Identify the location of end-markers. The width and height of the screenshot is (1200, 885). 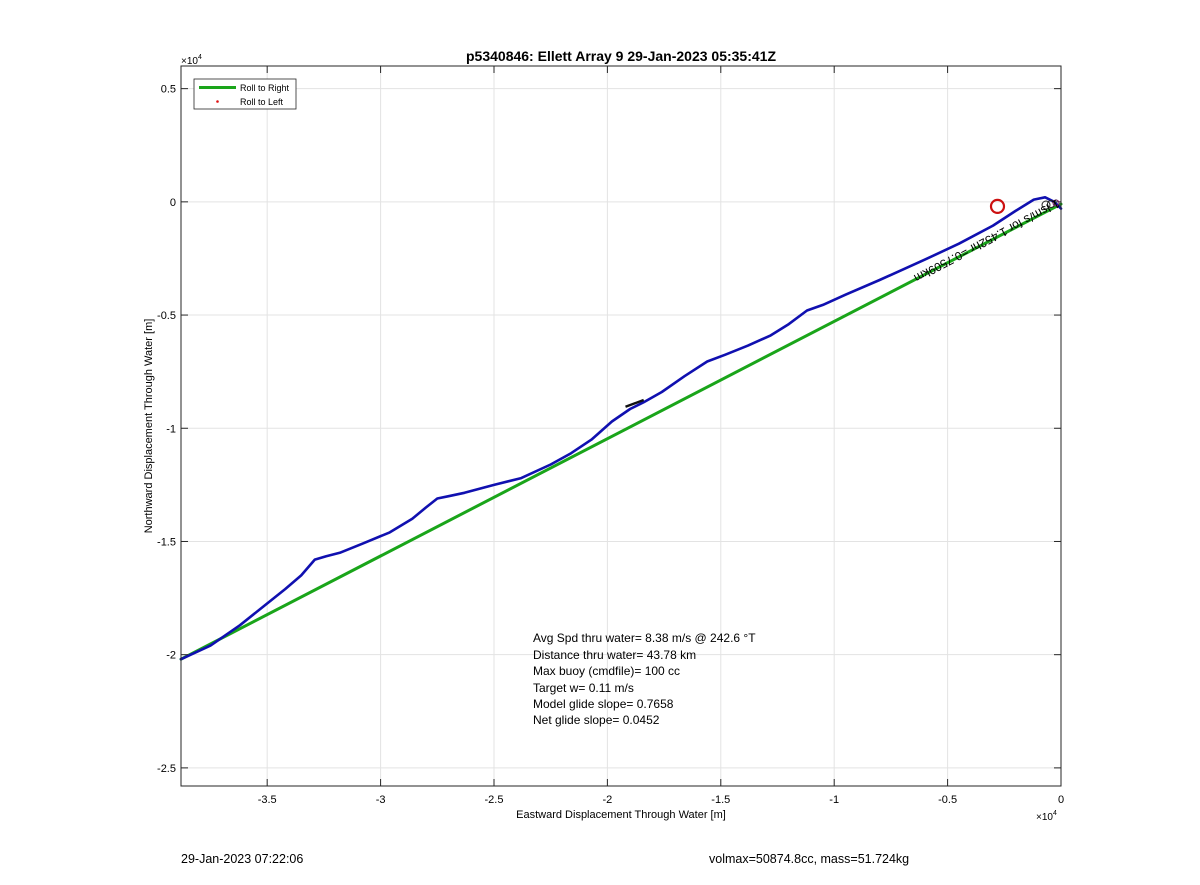
(1050, 204).